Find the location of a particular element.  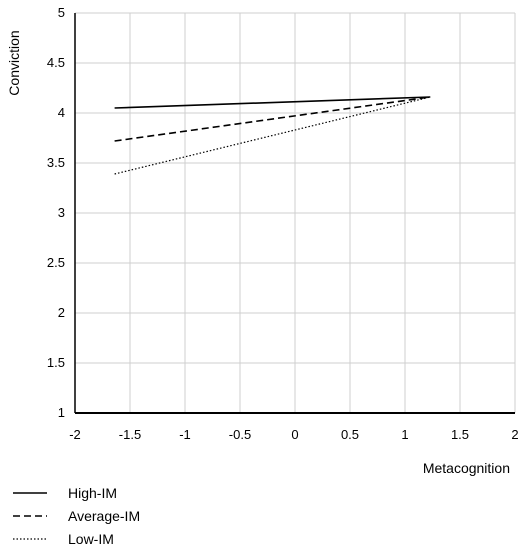

legend-label: Average-IM is located at coordinates (104, 516).